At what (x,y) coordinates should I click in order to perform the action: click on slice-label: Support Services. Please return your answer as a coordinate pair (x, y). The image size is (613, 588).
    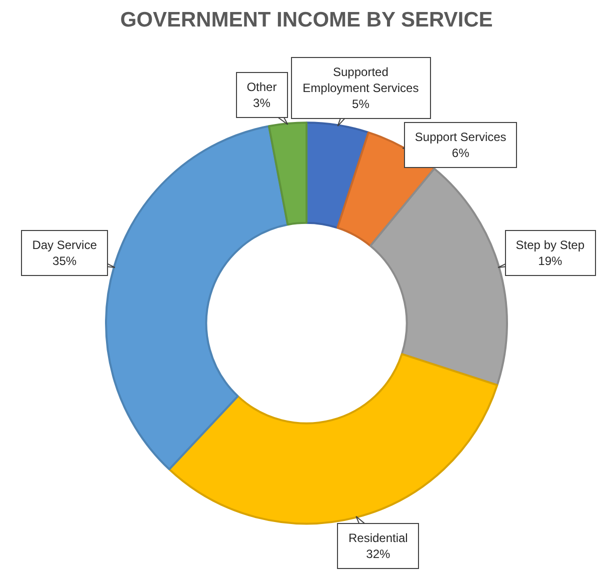
    Looking at the image, I should click on (460, 137).